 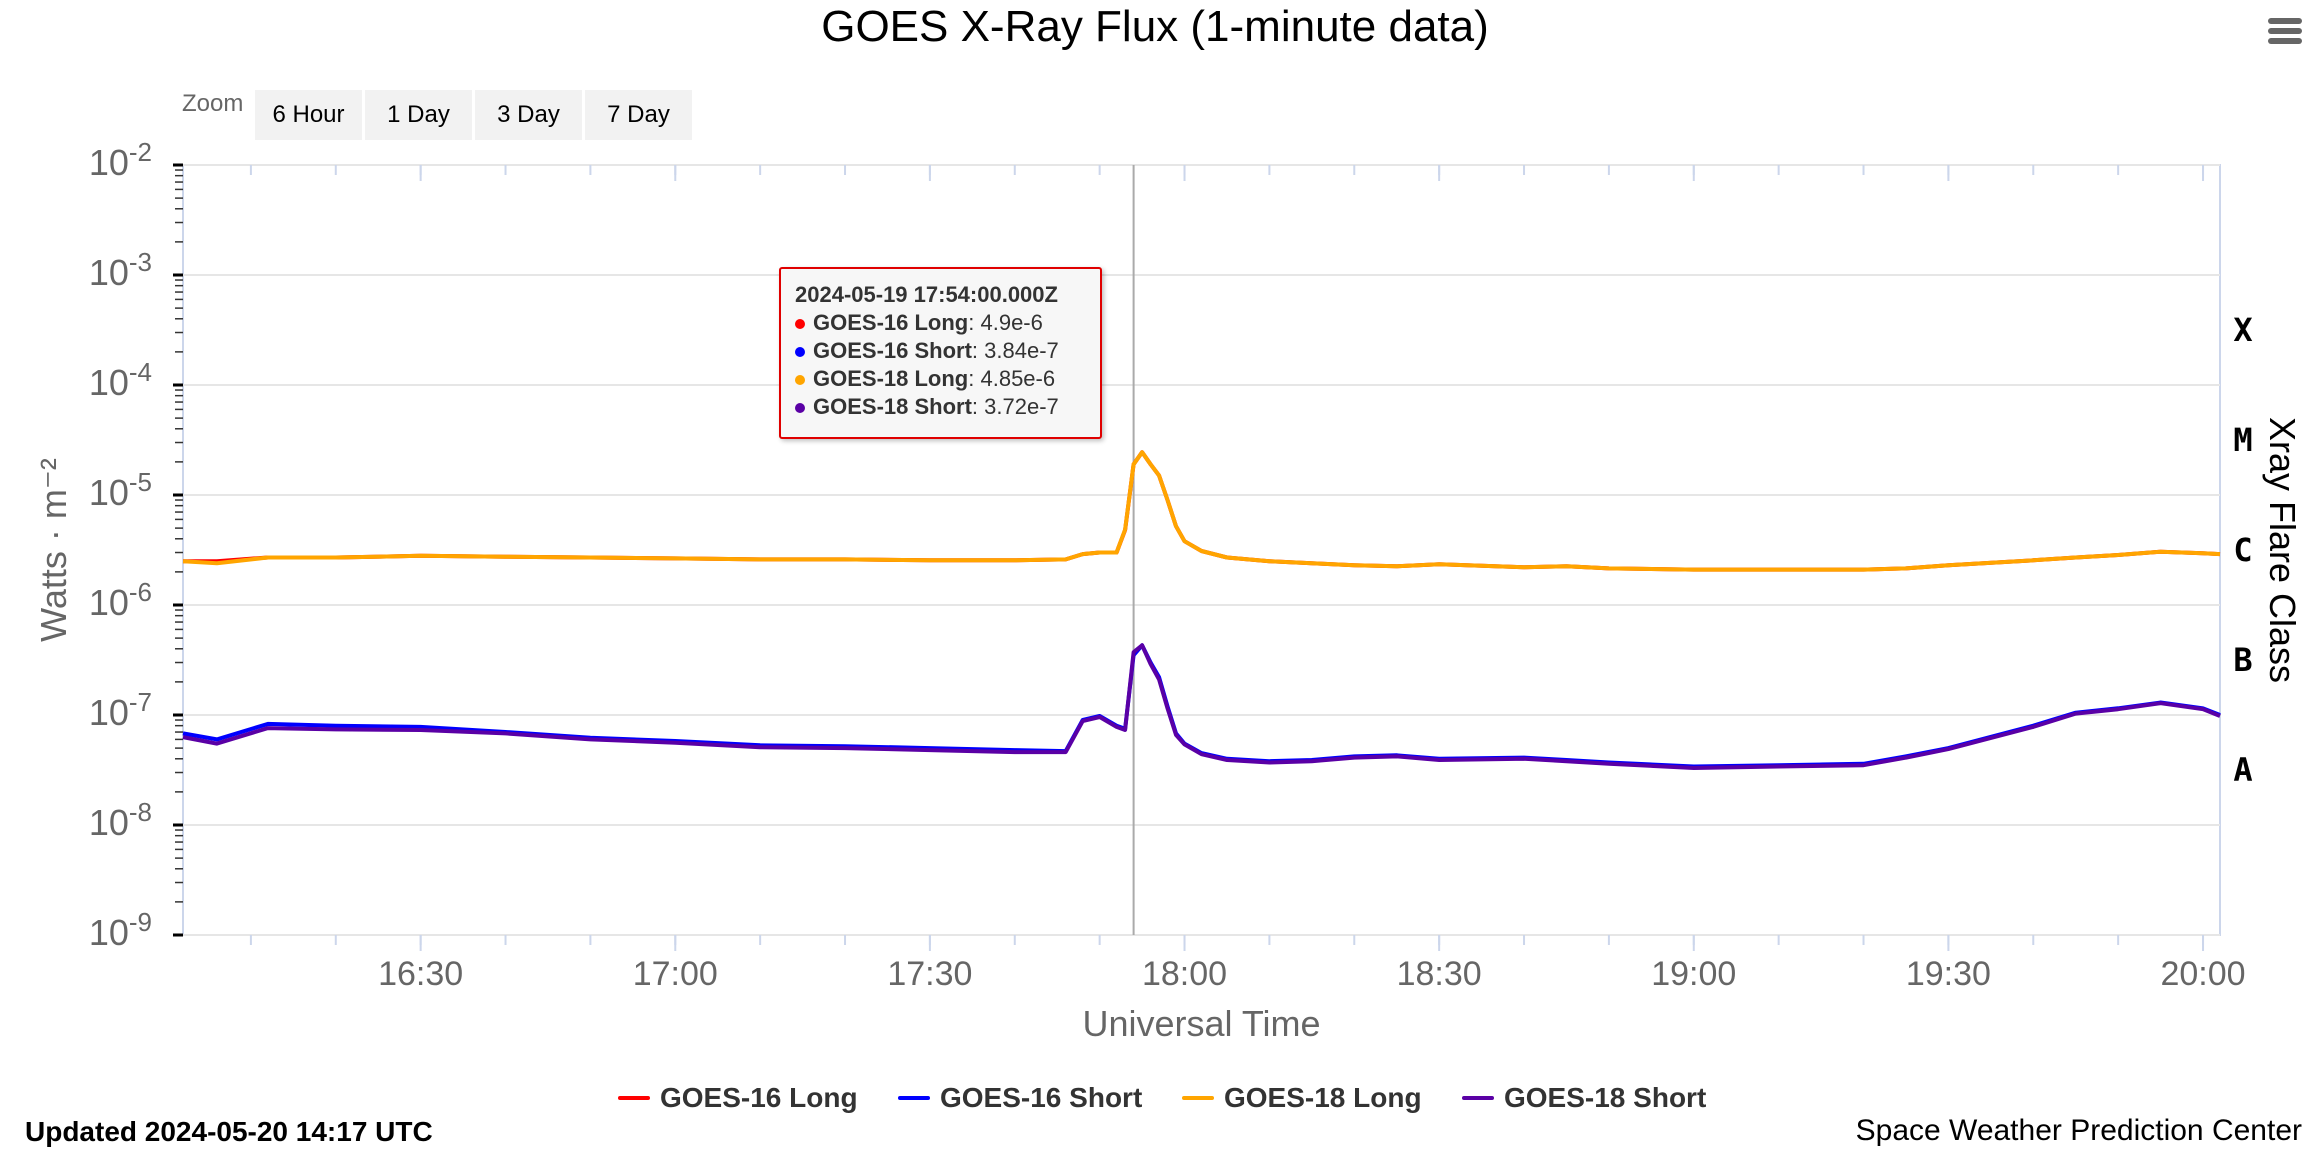 I want to click on legend-label: GOES-16 Long, so click(x=759, y=1097).